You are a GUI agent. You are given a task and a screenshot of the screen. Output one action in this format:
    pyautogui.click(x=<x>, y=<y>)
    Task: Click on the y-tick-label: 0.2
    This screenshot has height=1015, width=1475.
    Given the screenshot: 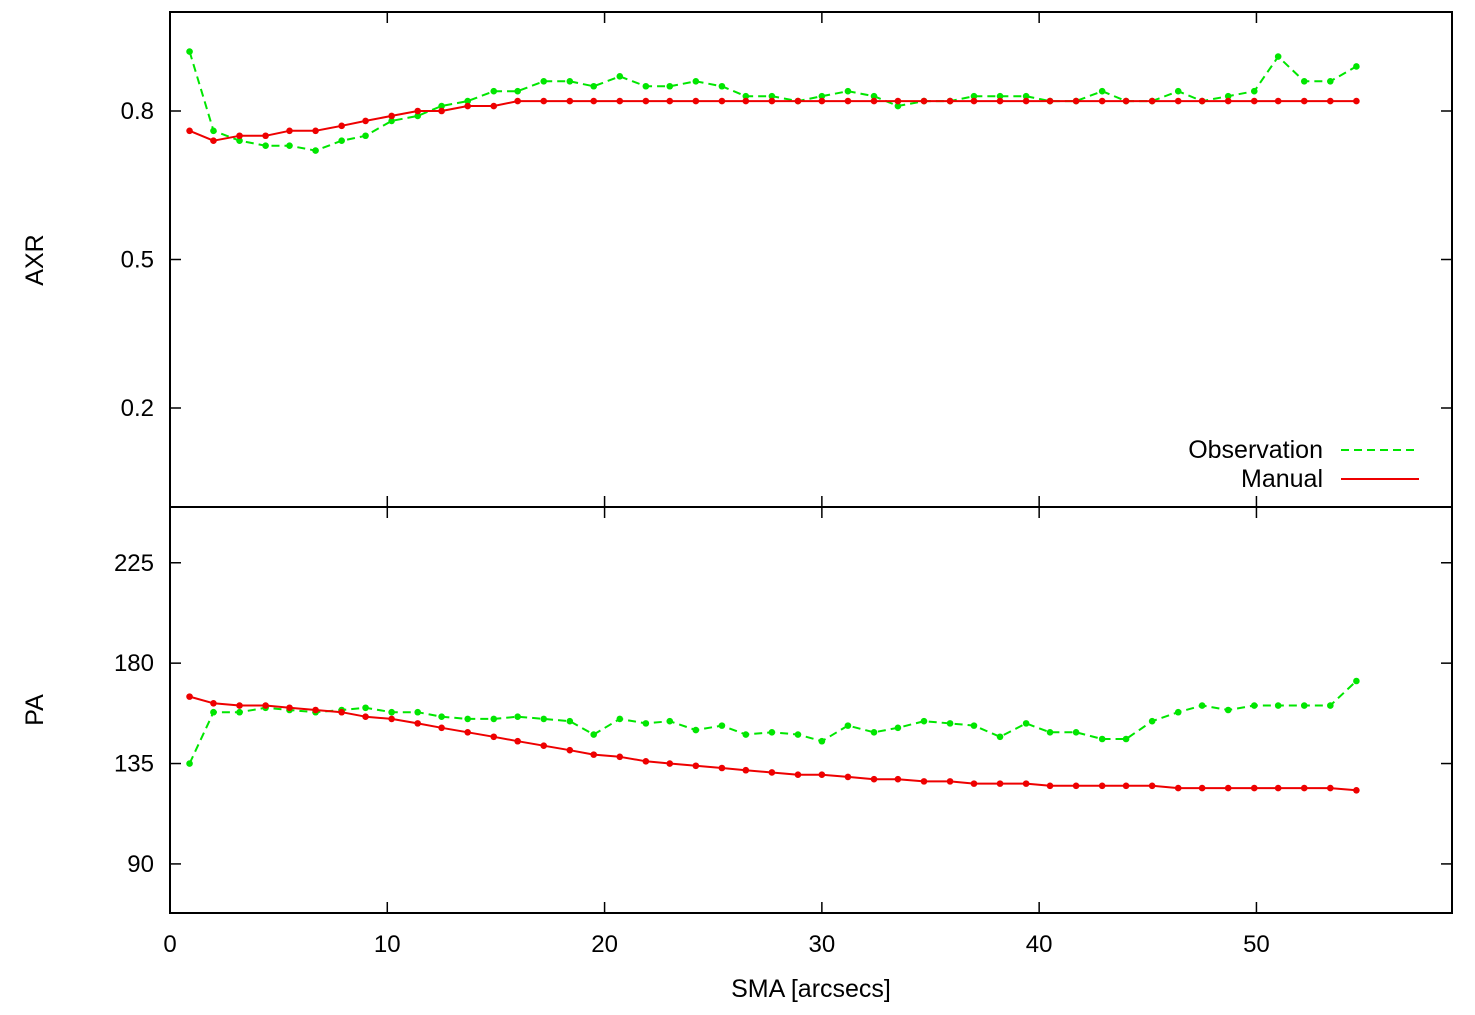 What is the action you would take?
    pyautogui.click(x=137, y=408)
    